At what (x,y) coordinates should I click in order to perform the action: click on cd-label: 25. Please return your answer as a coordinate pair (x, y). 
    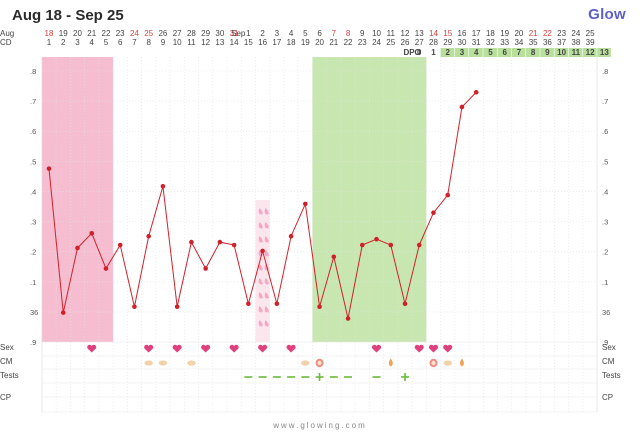
    Looking at the image, I should click on (390, 42).